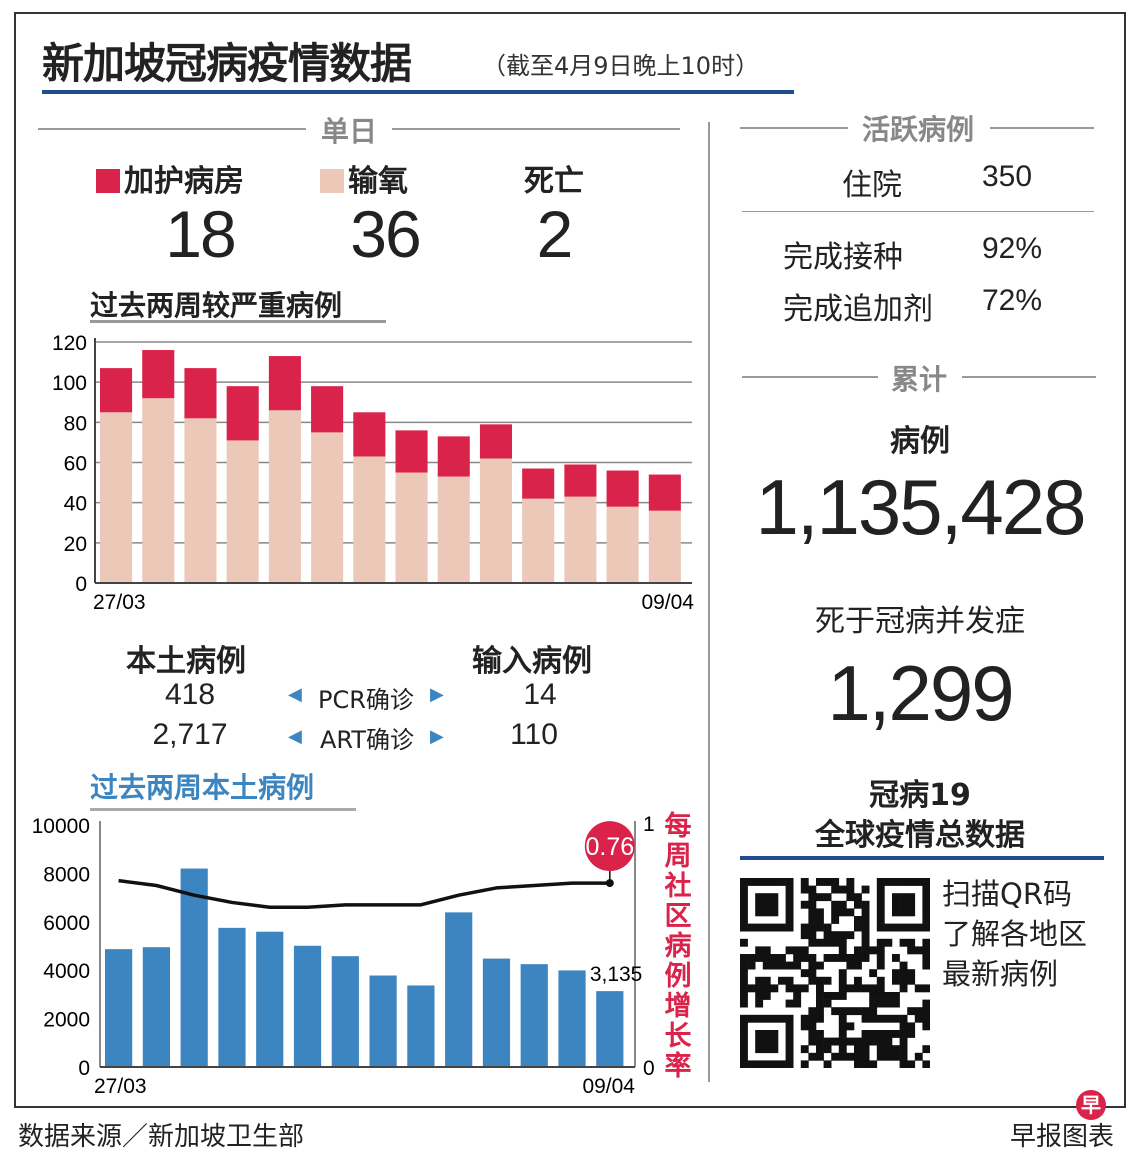 The image size is (1140, 1156). What do you see at coordinates (1007, 176) in the screenshot?
I see `hospital-value: 350` at bounding box center [1007, 176].